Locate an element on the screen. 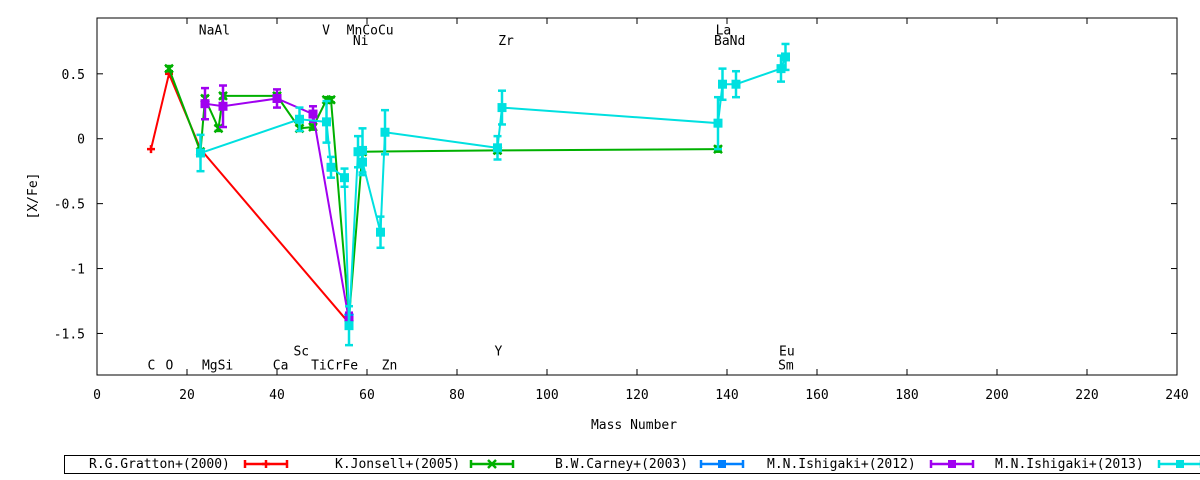  legend-swatch-ishigaki-2013 is located at coordinates (1178, 464).